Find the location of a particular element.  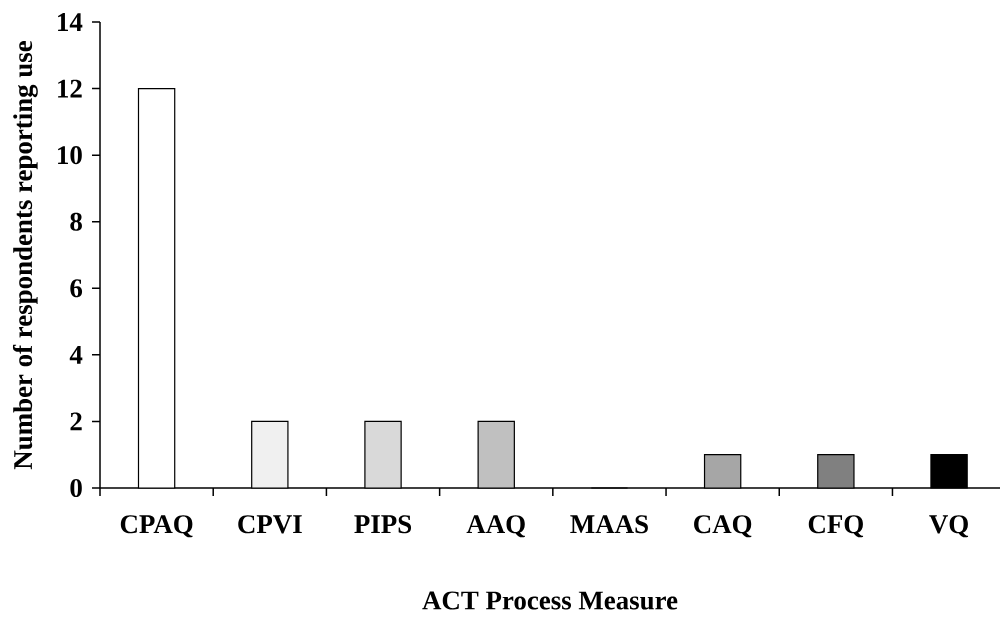

x-tick-label: MAAS is located at coordinates (609, 524).